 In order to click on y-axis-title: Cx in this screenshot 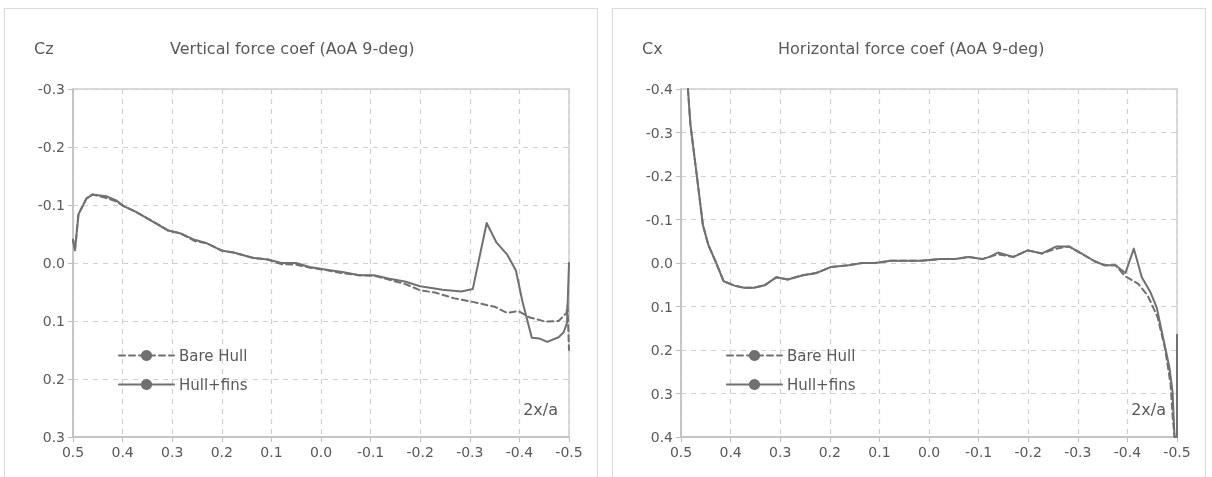, I will do `click(652, 48)`.